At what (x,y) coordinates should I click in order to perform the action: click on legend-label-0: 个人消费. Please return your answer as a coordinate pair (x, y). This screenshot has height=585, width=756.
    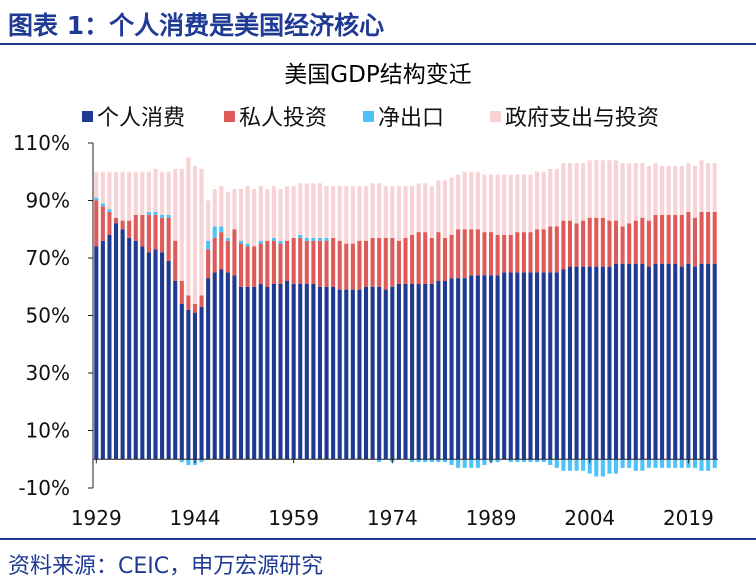
    Looking at the image, I should click on (141, 118).